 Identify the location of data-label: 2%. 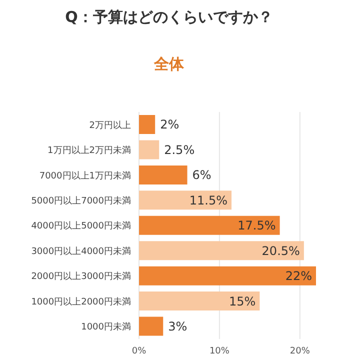
(170, 125).